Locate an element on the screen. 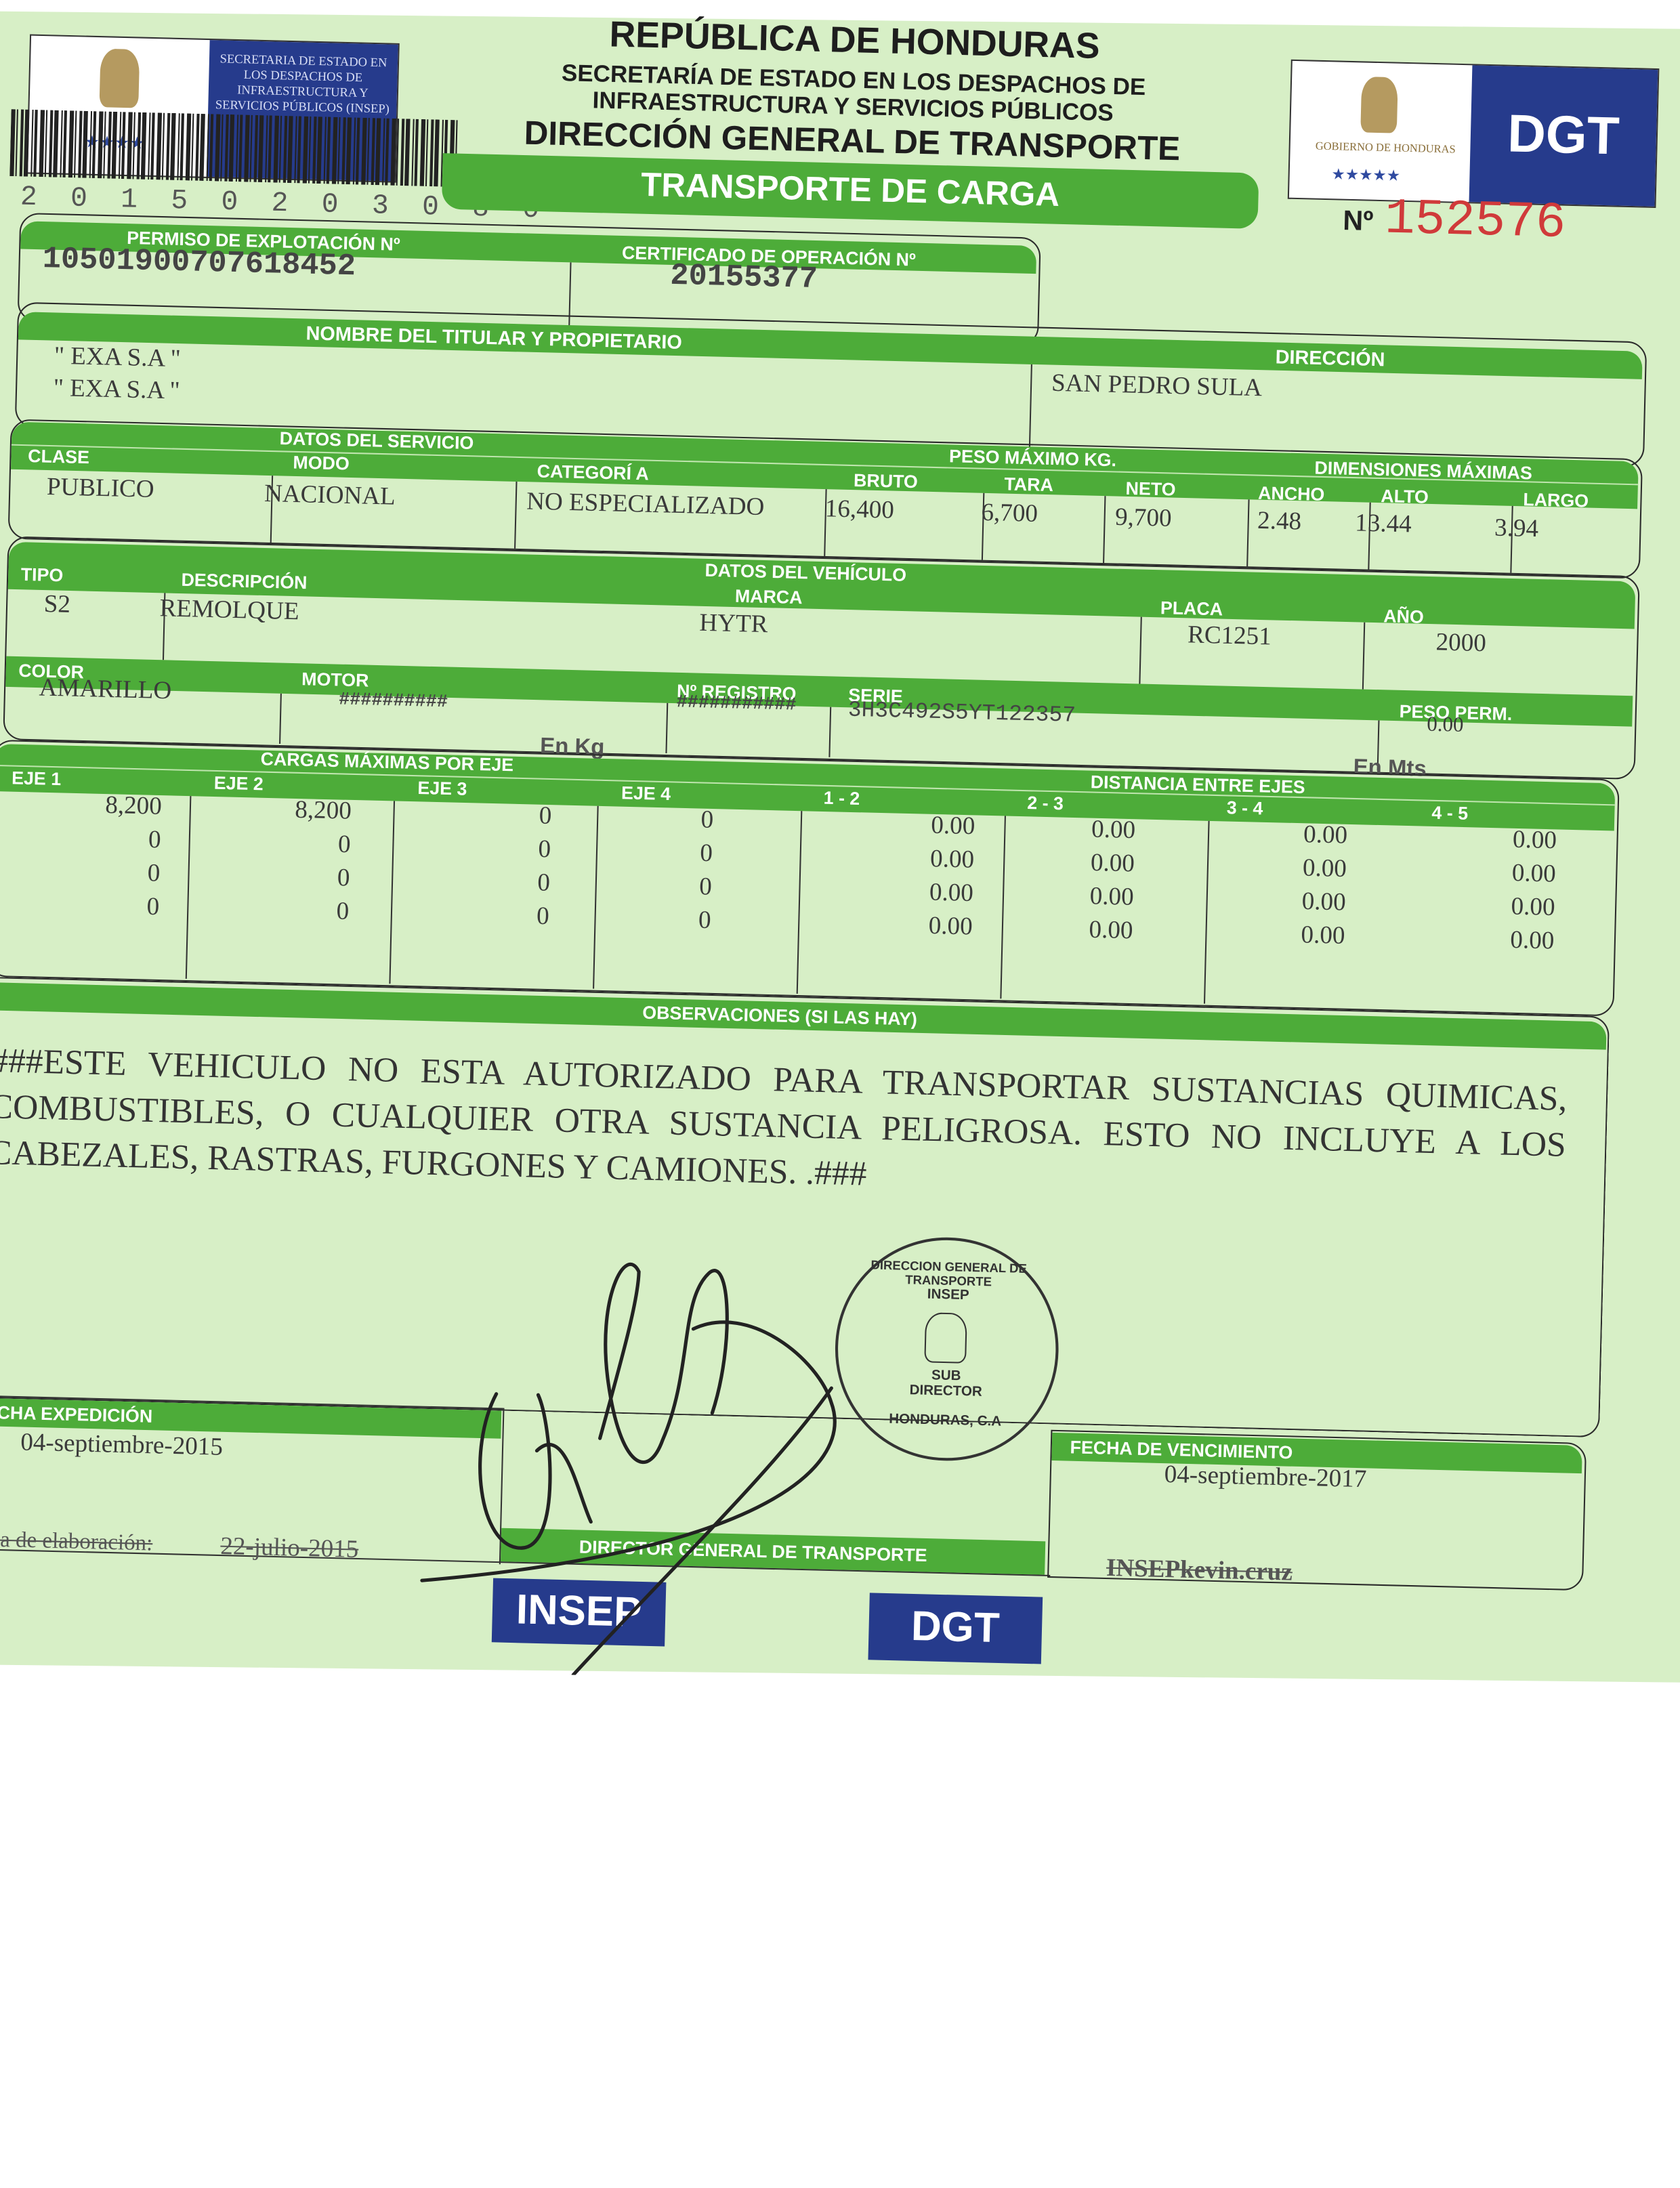  bruto-label: BRUTO is located at coordinates (886, 480).